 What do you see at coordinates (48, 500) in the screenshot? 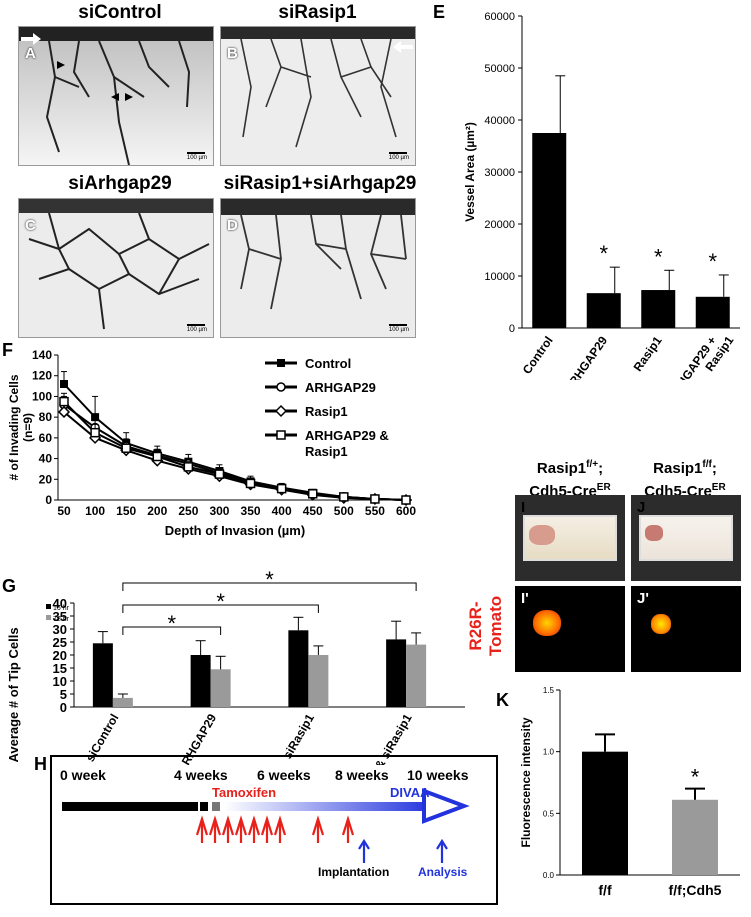
I see `f-y-tick-label: 0` at bounding box center [48, 500].